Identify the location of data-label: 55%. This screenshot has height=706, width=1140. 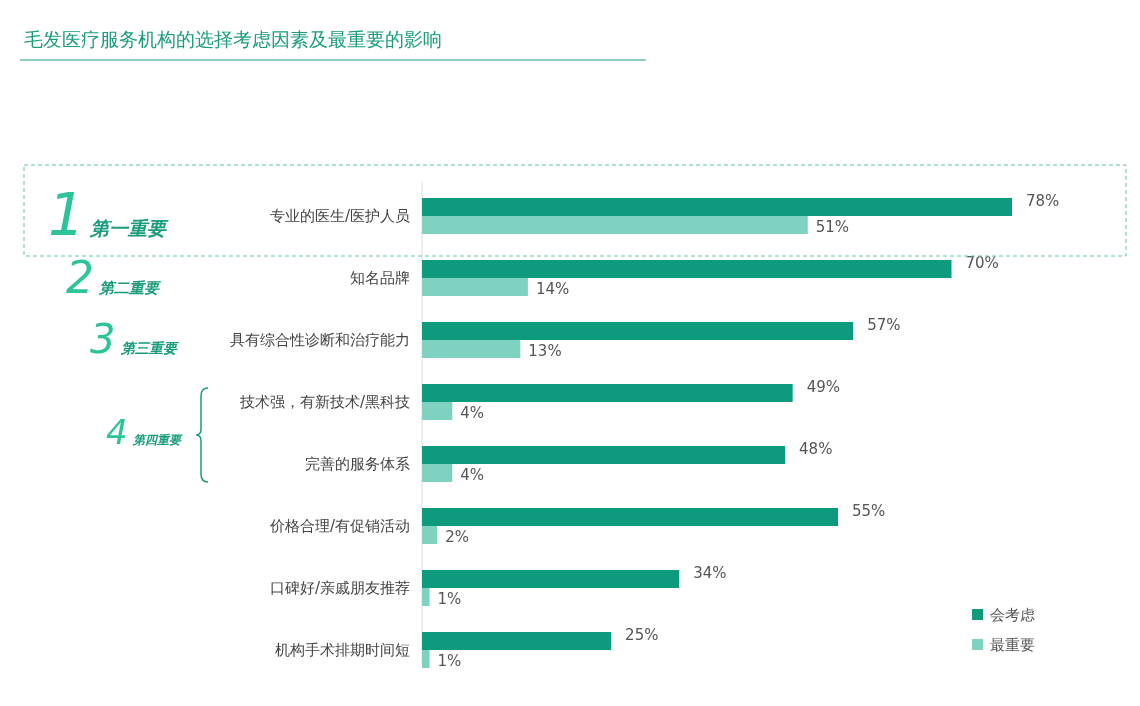
(869, 511).